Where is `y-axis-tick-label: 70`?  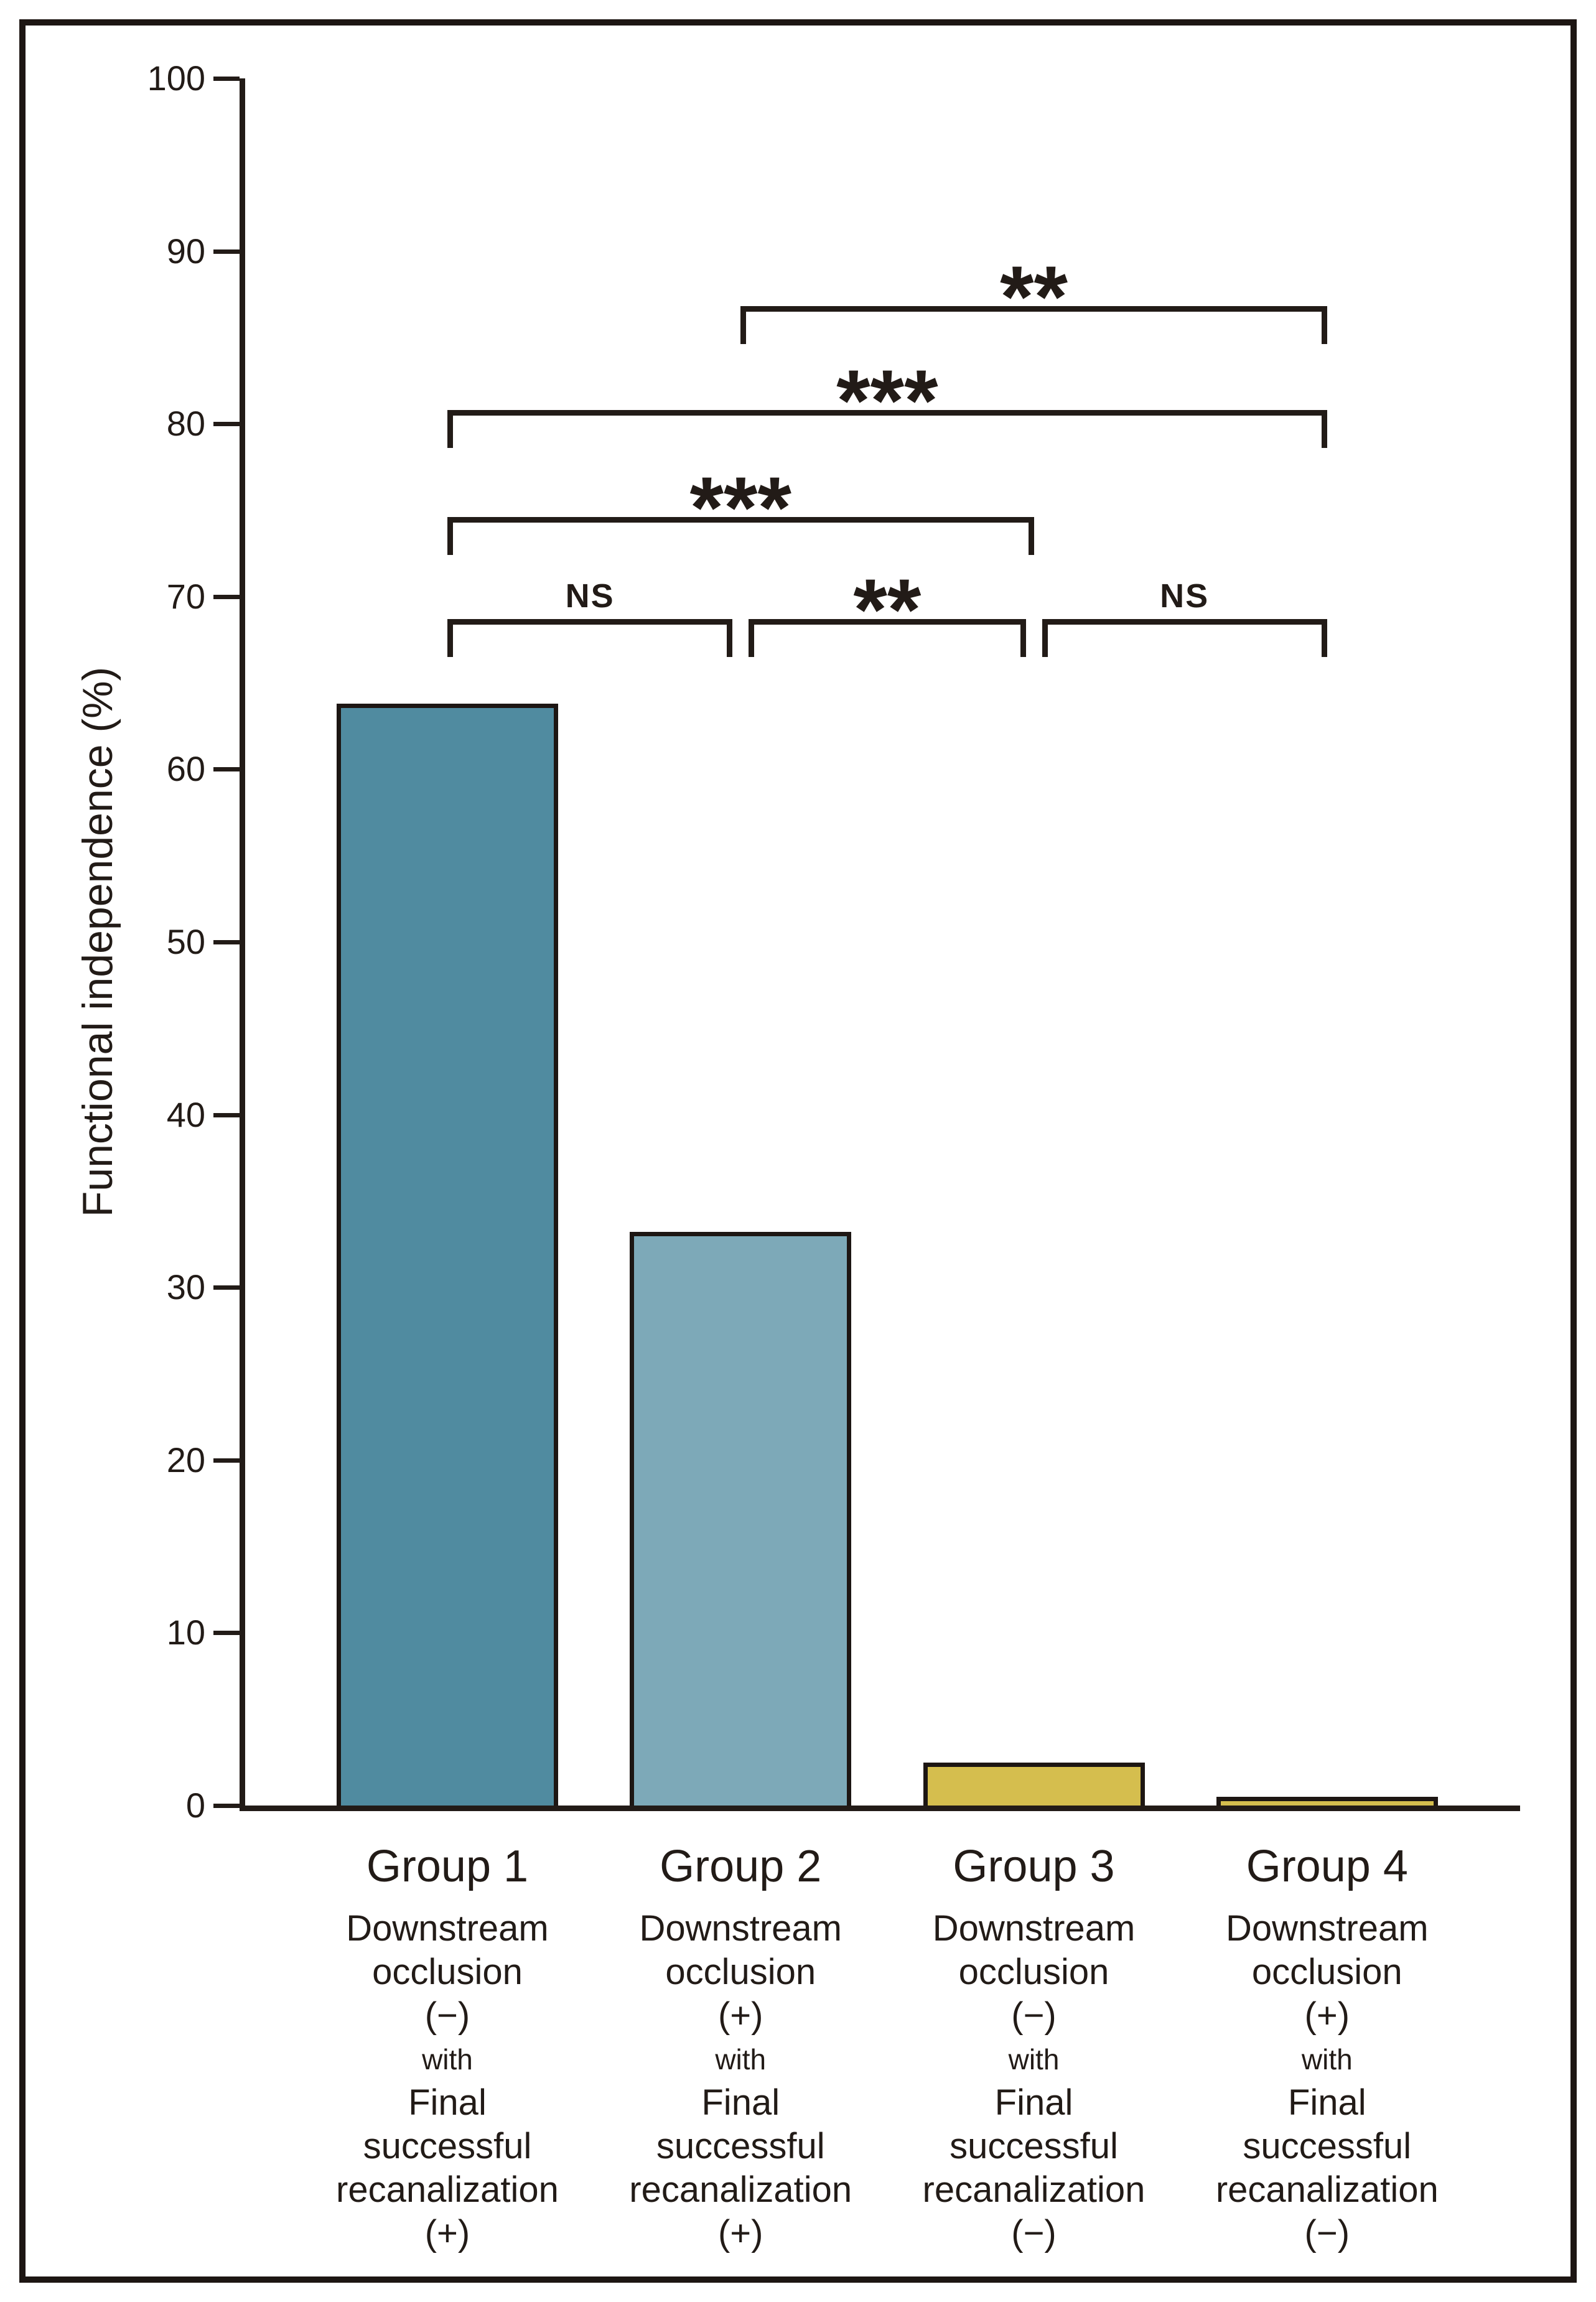
y-axis-tick-label: 70 is located at coordinates (185, 596).